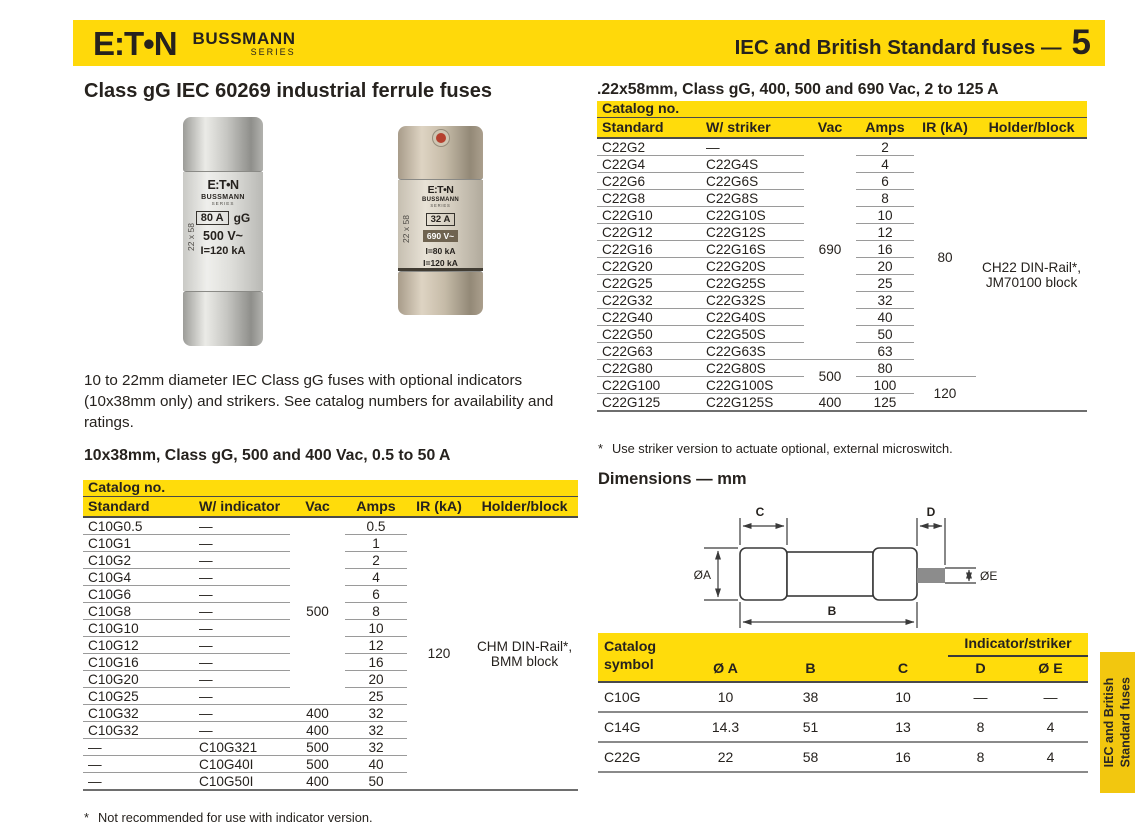  Describe the element at coordinates (885, 351) in the screenshot. I see `table-cell: 63` at that location.